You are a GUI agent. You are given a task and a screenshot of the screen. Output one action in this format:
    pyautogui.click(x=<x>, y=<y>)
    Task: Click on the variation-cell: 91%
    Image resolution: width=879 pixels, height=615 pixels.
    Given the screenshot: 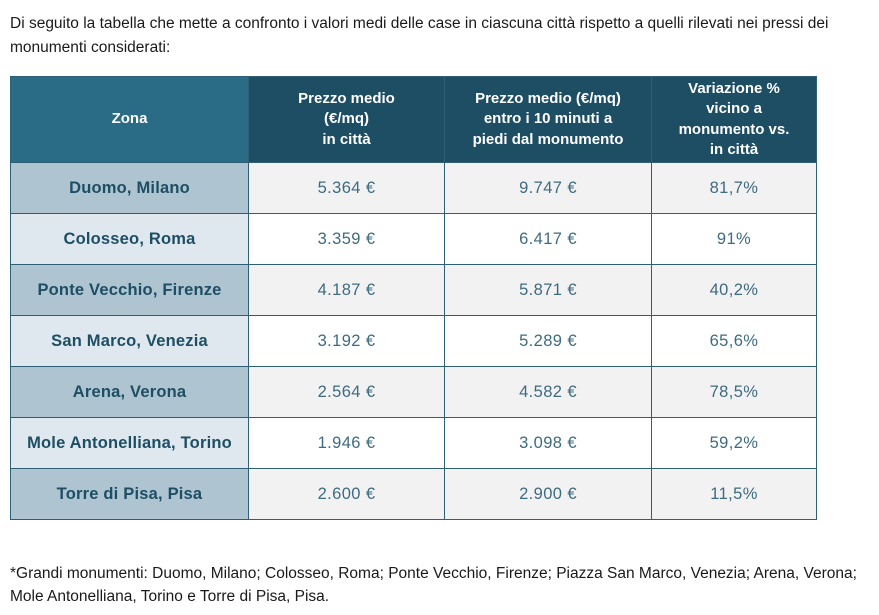 What is the action you would take?
    pyautogui.click(x=734, y=239)
    